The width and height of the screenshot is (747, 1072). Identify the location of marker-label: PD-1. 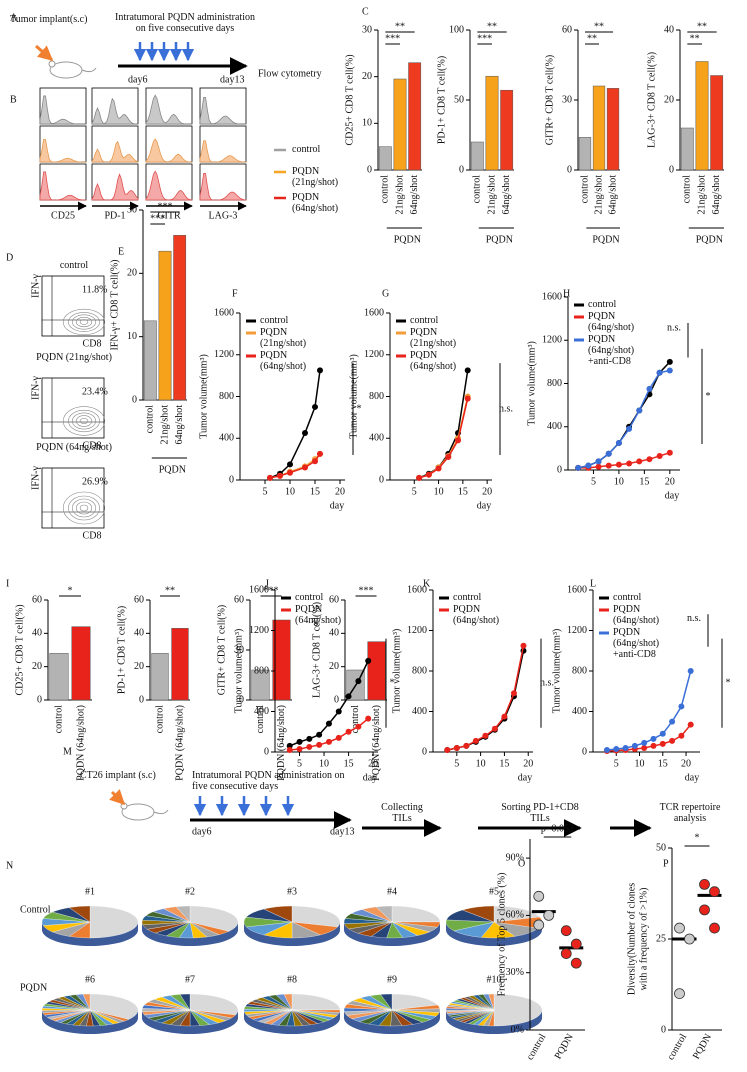
(114, 215).